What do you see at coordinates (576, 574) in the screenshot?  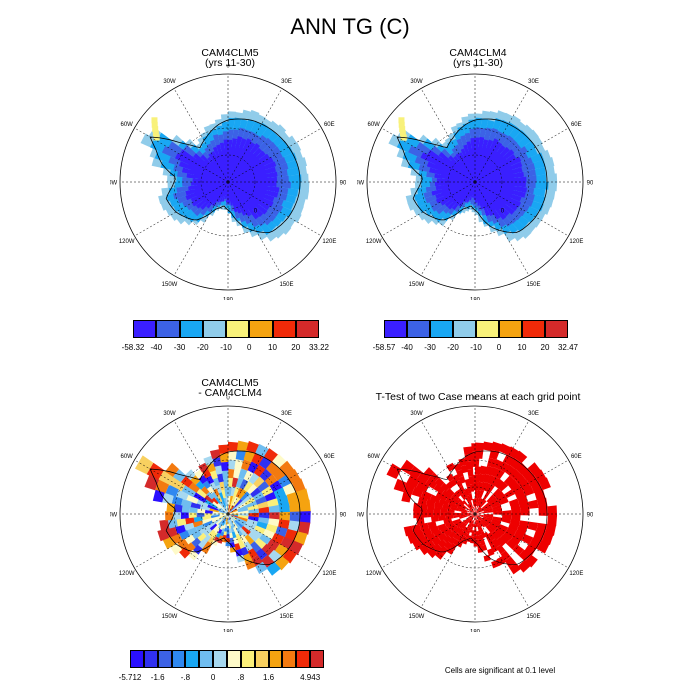 I see `longitude-label: 120E` at bounding box center [576, 574].